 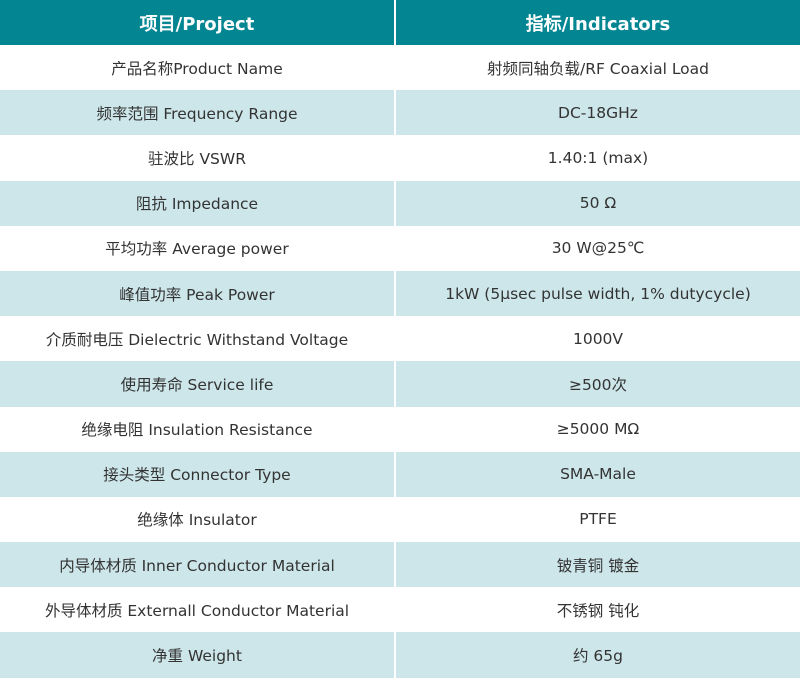 What do you see at coordinates (198, 203) in the screenshot?
I see `project-cell: 阻抗 Impedance` at bounding box center [198, 203].